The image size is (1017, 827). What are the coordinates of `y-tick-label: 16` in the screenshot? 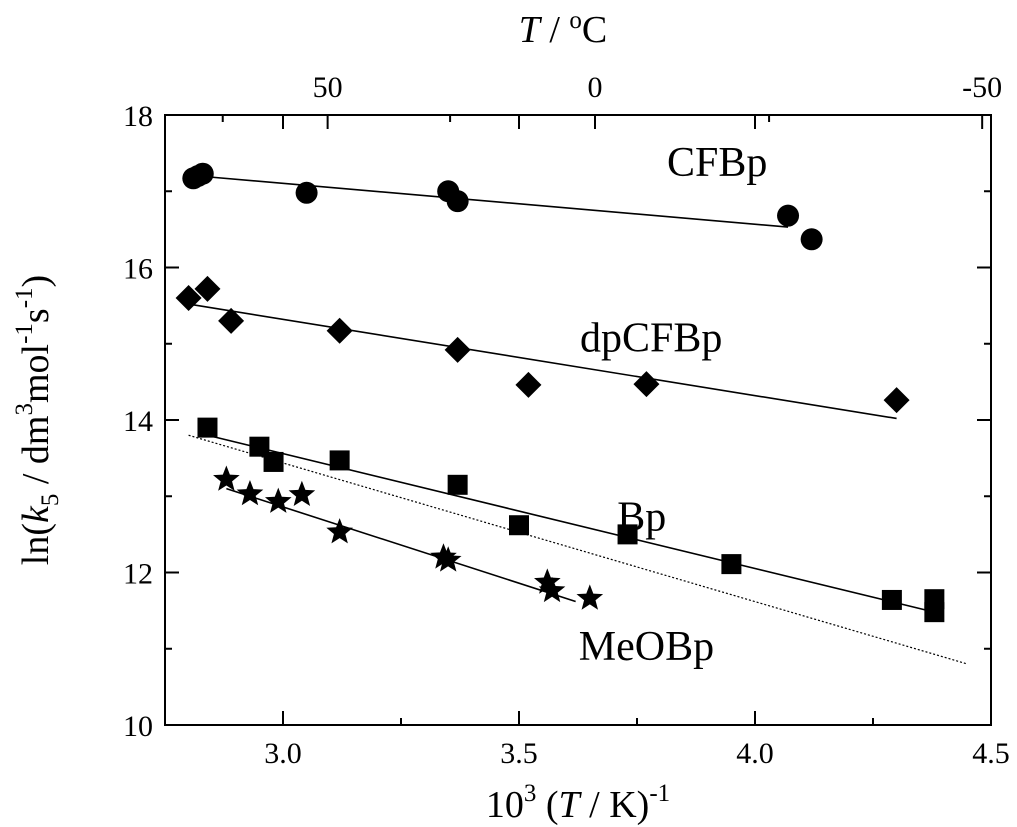 It's located at (138, 269).